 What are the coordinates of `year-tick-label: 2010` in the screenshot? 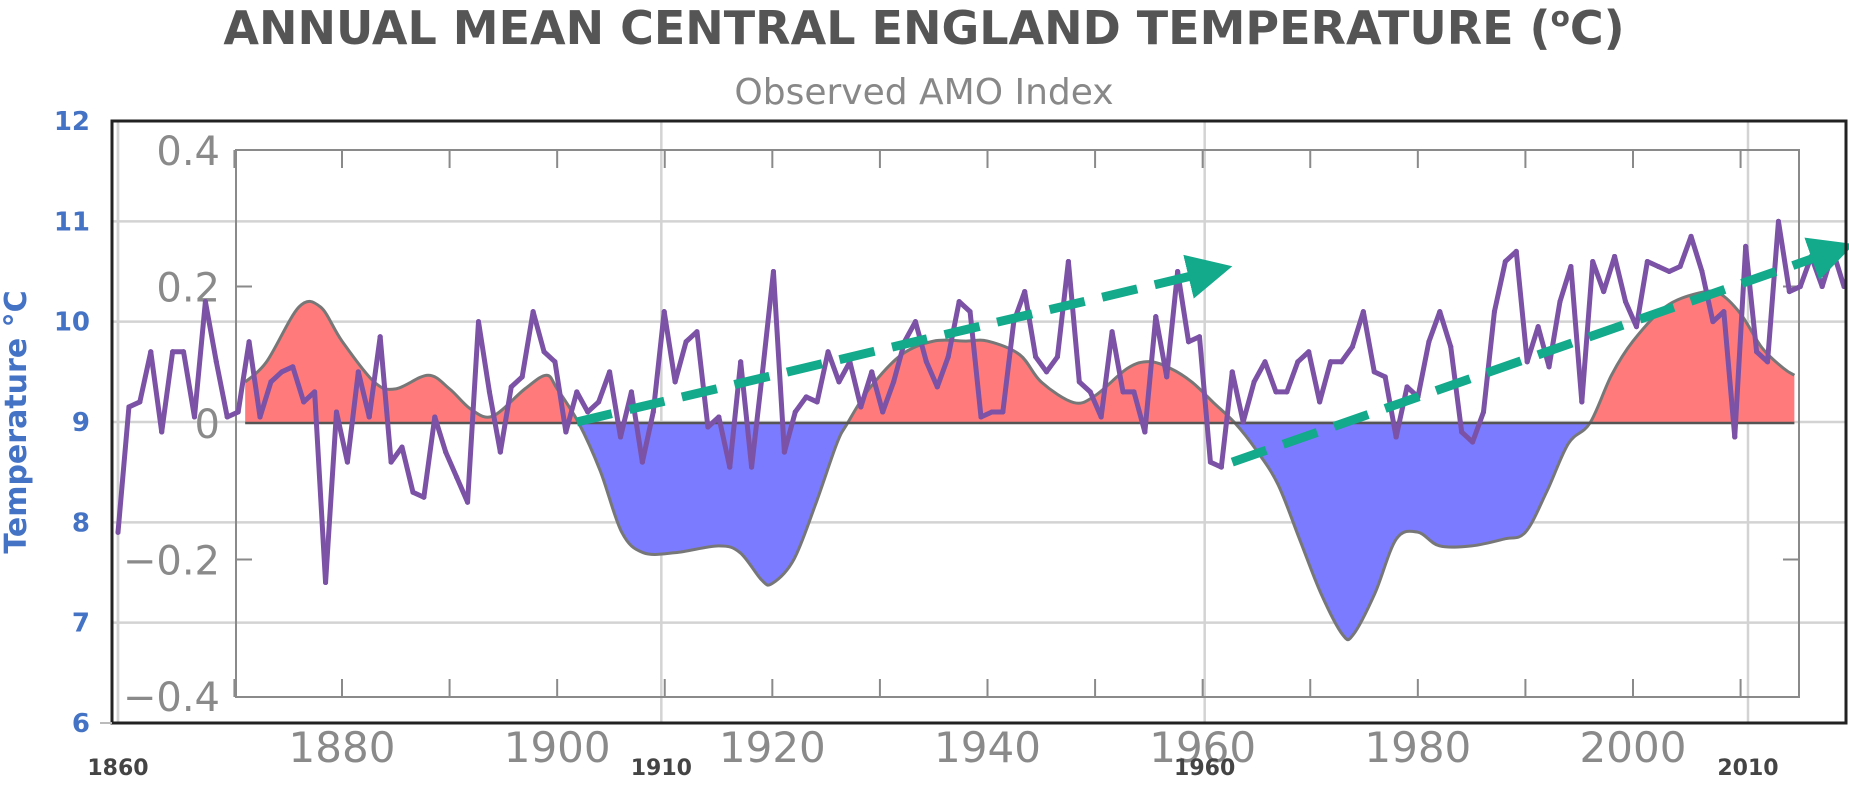 It's located at (1747, 768).